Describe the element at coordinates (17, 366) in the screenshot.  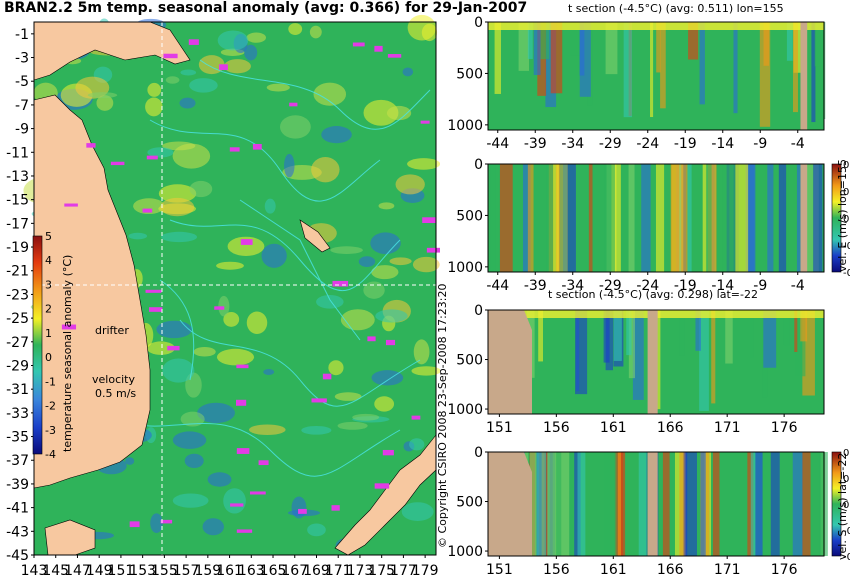
I see `map-y-tick-label: -29` at that location.